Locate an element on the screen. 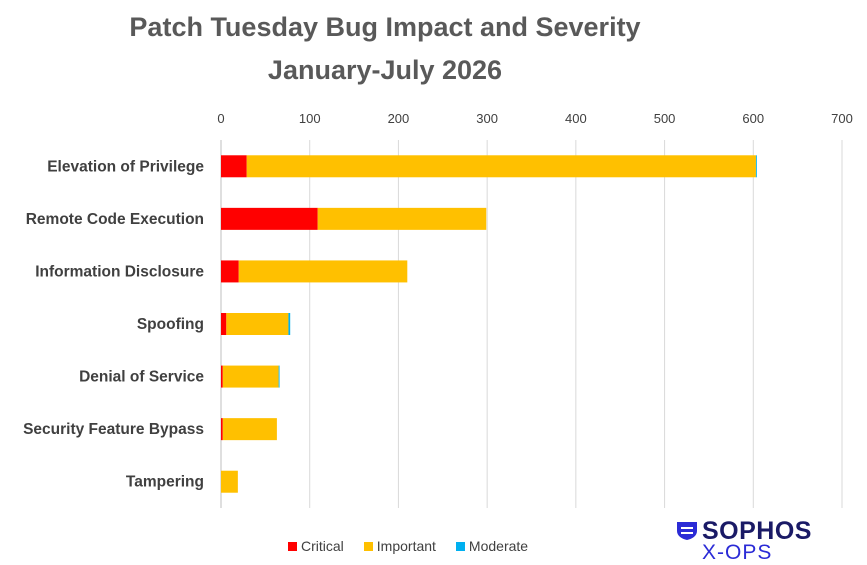 The width and height of the screenshot is (867, 565). x-tick-label: 100 is located at coordinates (310, 118).